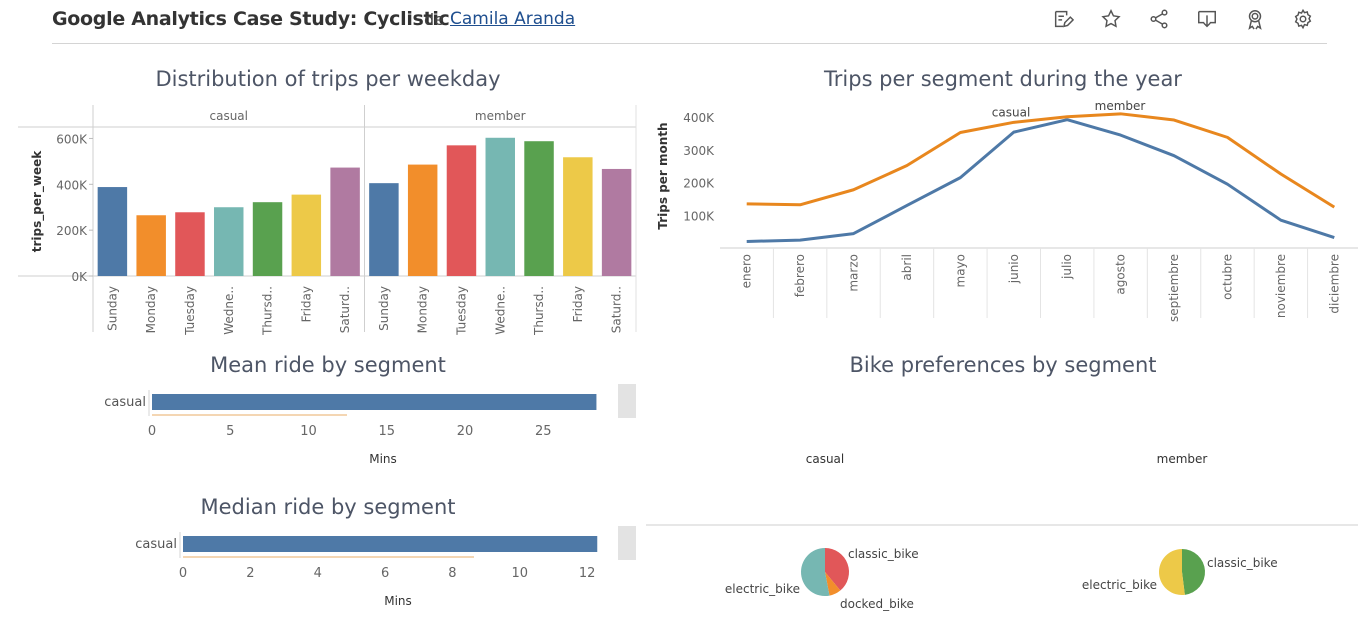 The width and height of the screenshot is (1358, 623). What do you see at coordinates (513, 19) in the screenshot?
I see `author-link: Camila Aranda` at bounding box center [513, 19].